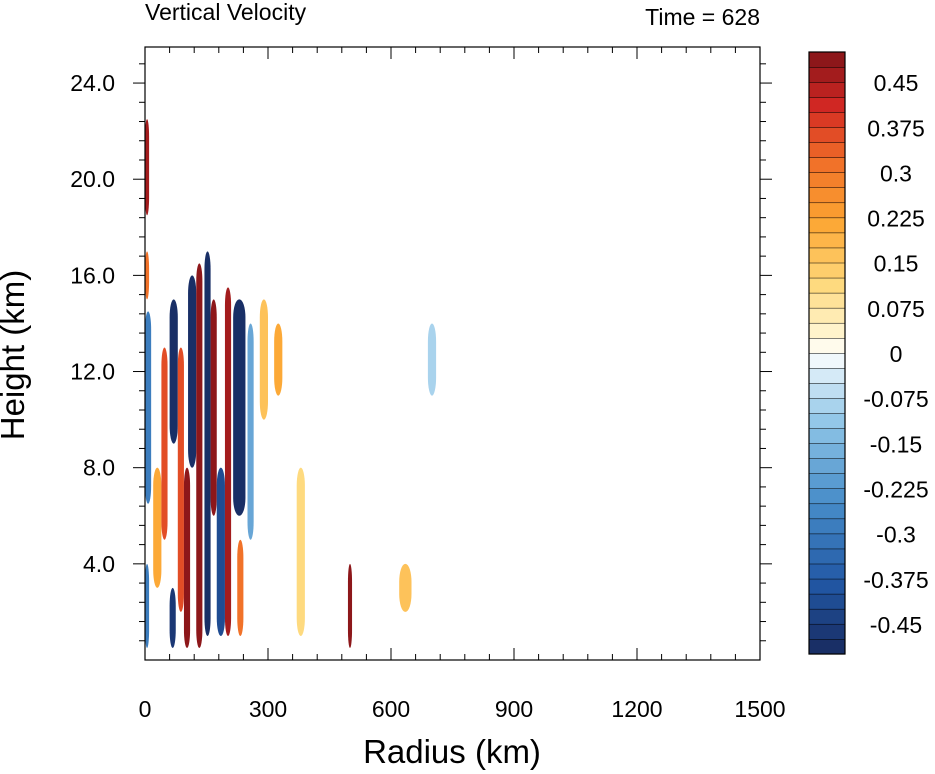  What do you see at coordinates (895, 489) in the screenshot?
I see `colorbar-label-9: -0.225` at bounding box center [895, 489].